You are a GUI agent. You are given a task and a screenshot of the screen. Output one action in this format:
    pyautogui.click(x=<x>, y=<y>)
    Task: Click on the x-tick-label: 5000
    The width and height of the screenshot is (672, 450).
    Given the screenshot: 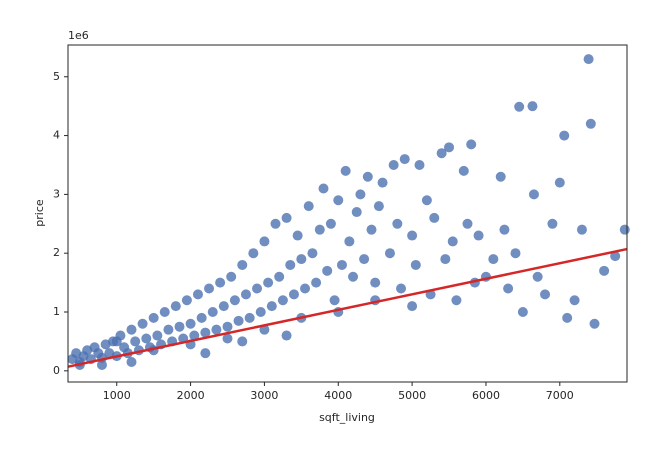 What is the action you would take?
    pyautogui.click(x=412, y=395)
    